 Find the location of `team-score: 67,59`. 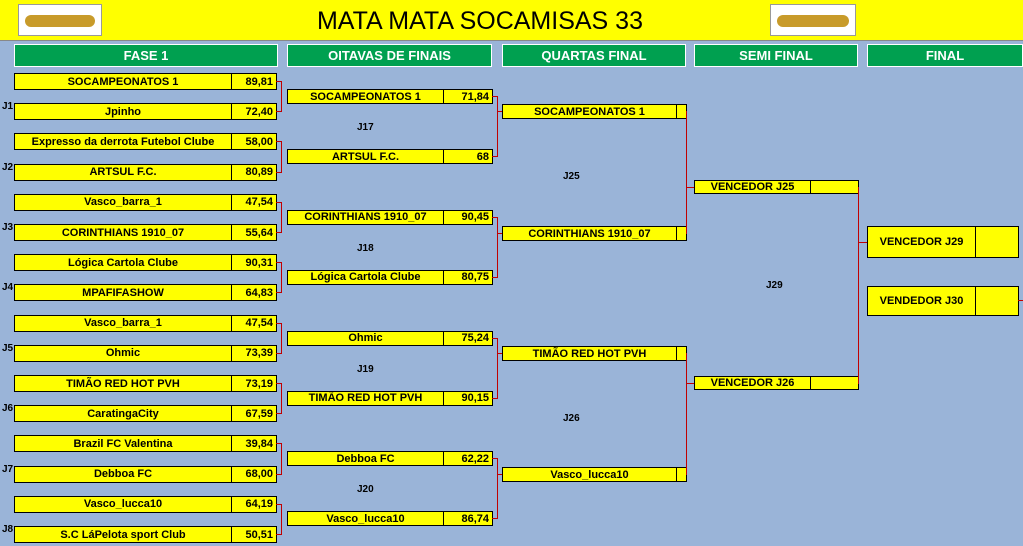

team-score: 67,59 is located at coordinates (254, 414).